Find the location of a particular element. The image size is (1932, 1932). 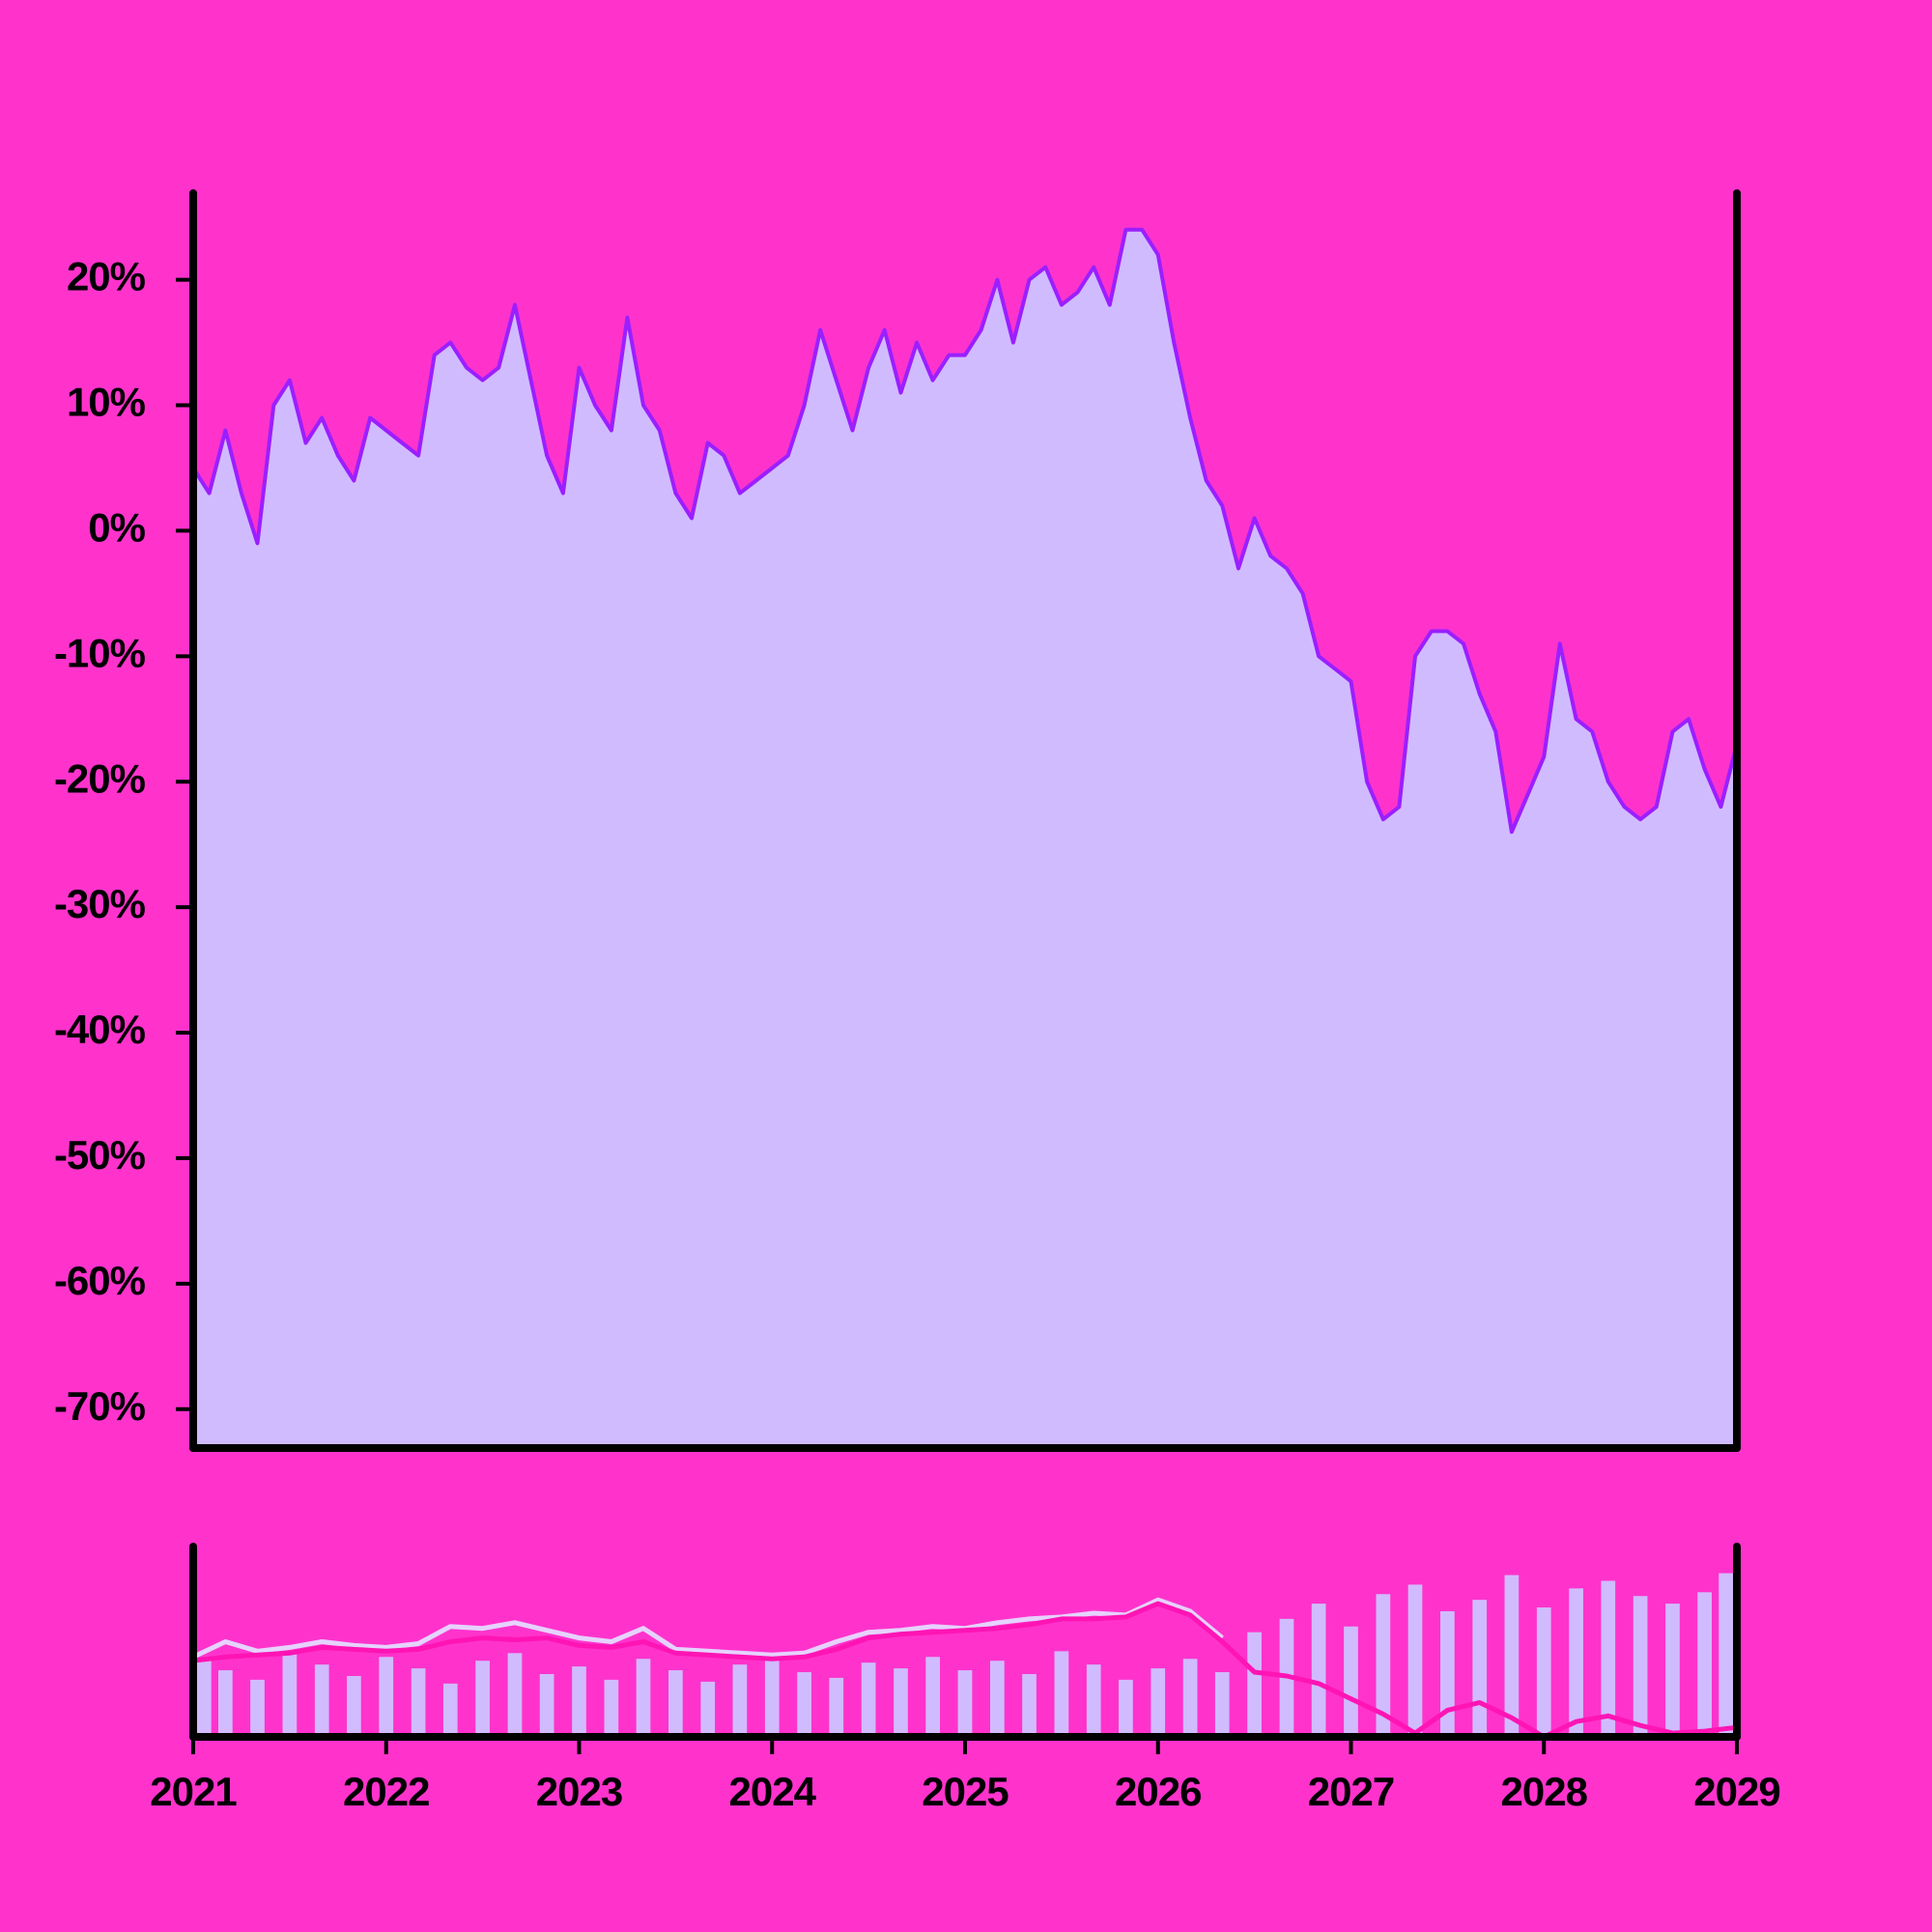

x-tick-label: 2028 is located at coordinates (1544, 1791).